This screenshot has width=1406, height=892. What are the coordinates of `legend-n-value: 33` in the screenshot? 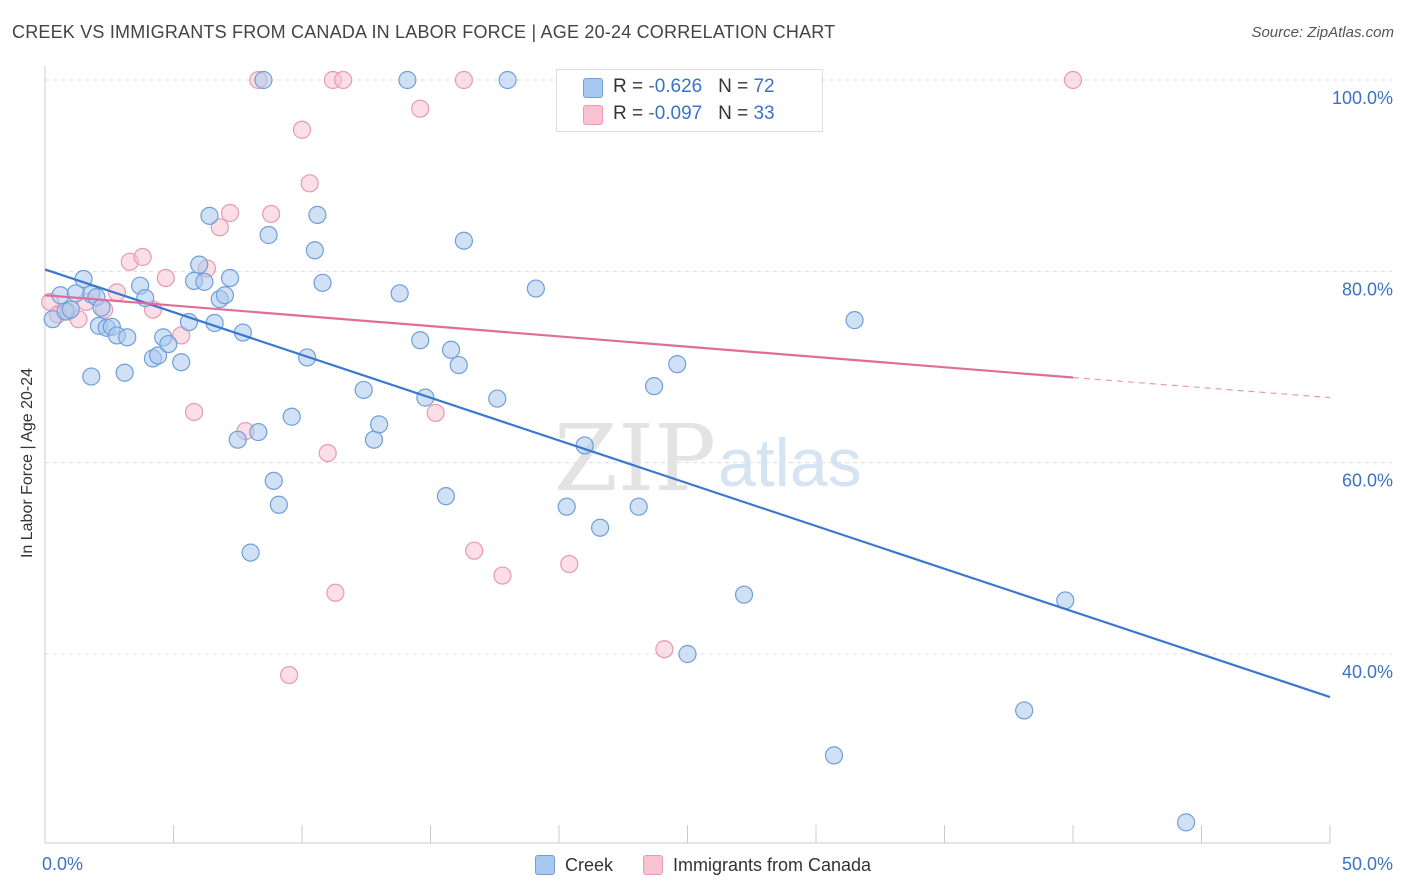 It's located at (764, 113).